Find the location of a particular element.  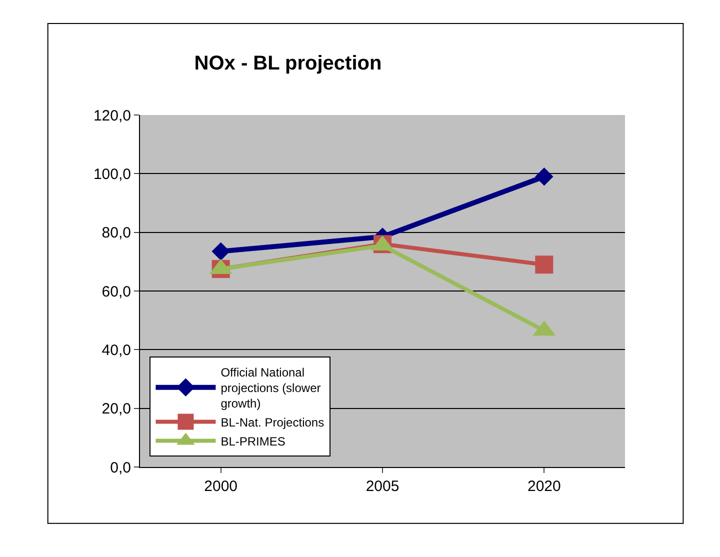

y-tick-label: 100,0 is located at coordinates (112, 174).